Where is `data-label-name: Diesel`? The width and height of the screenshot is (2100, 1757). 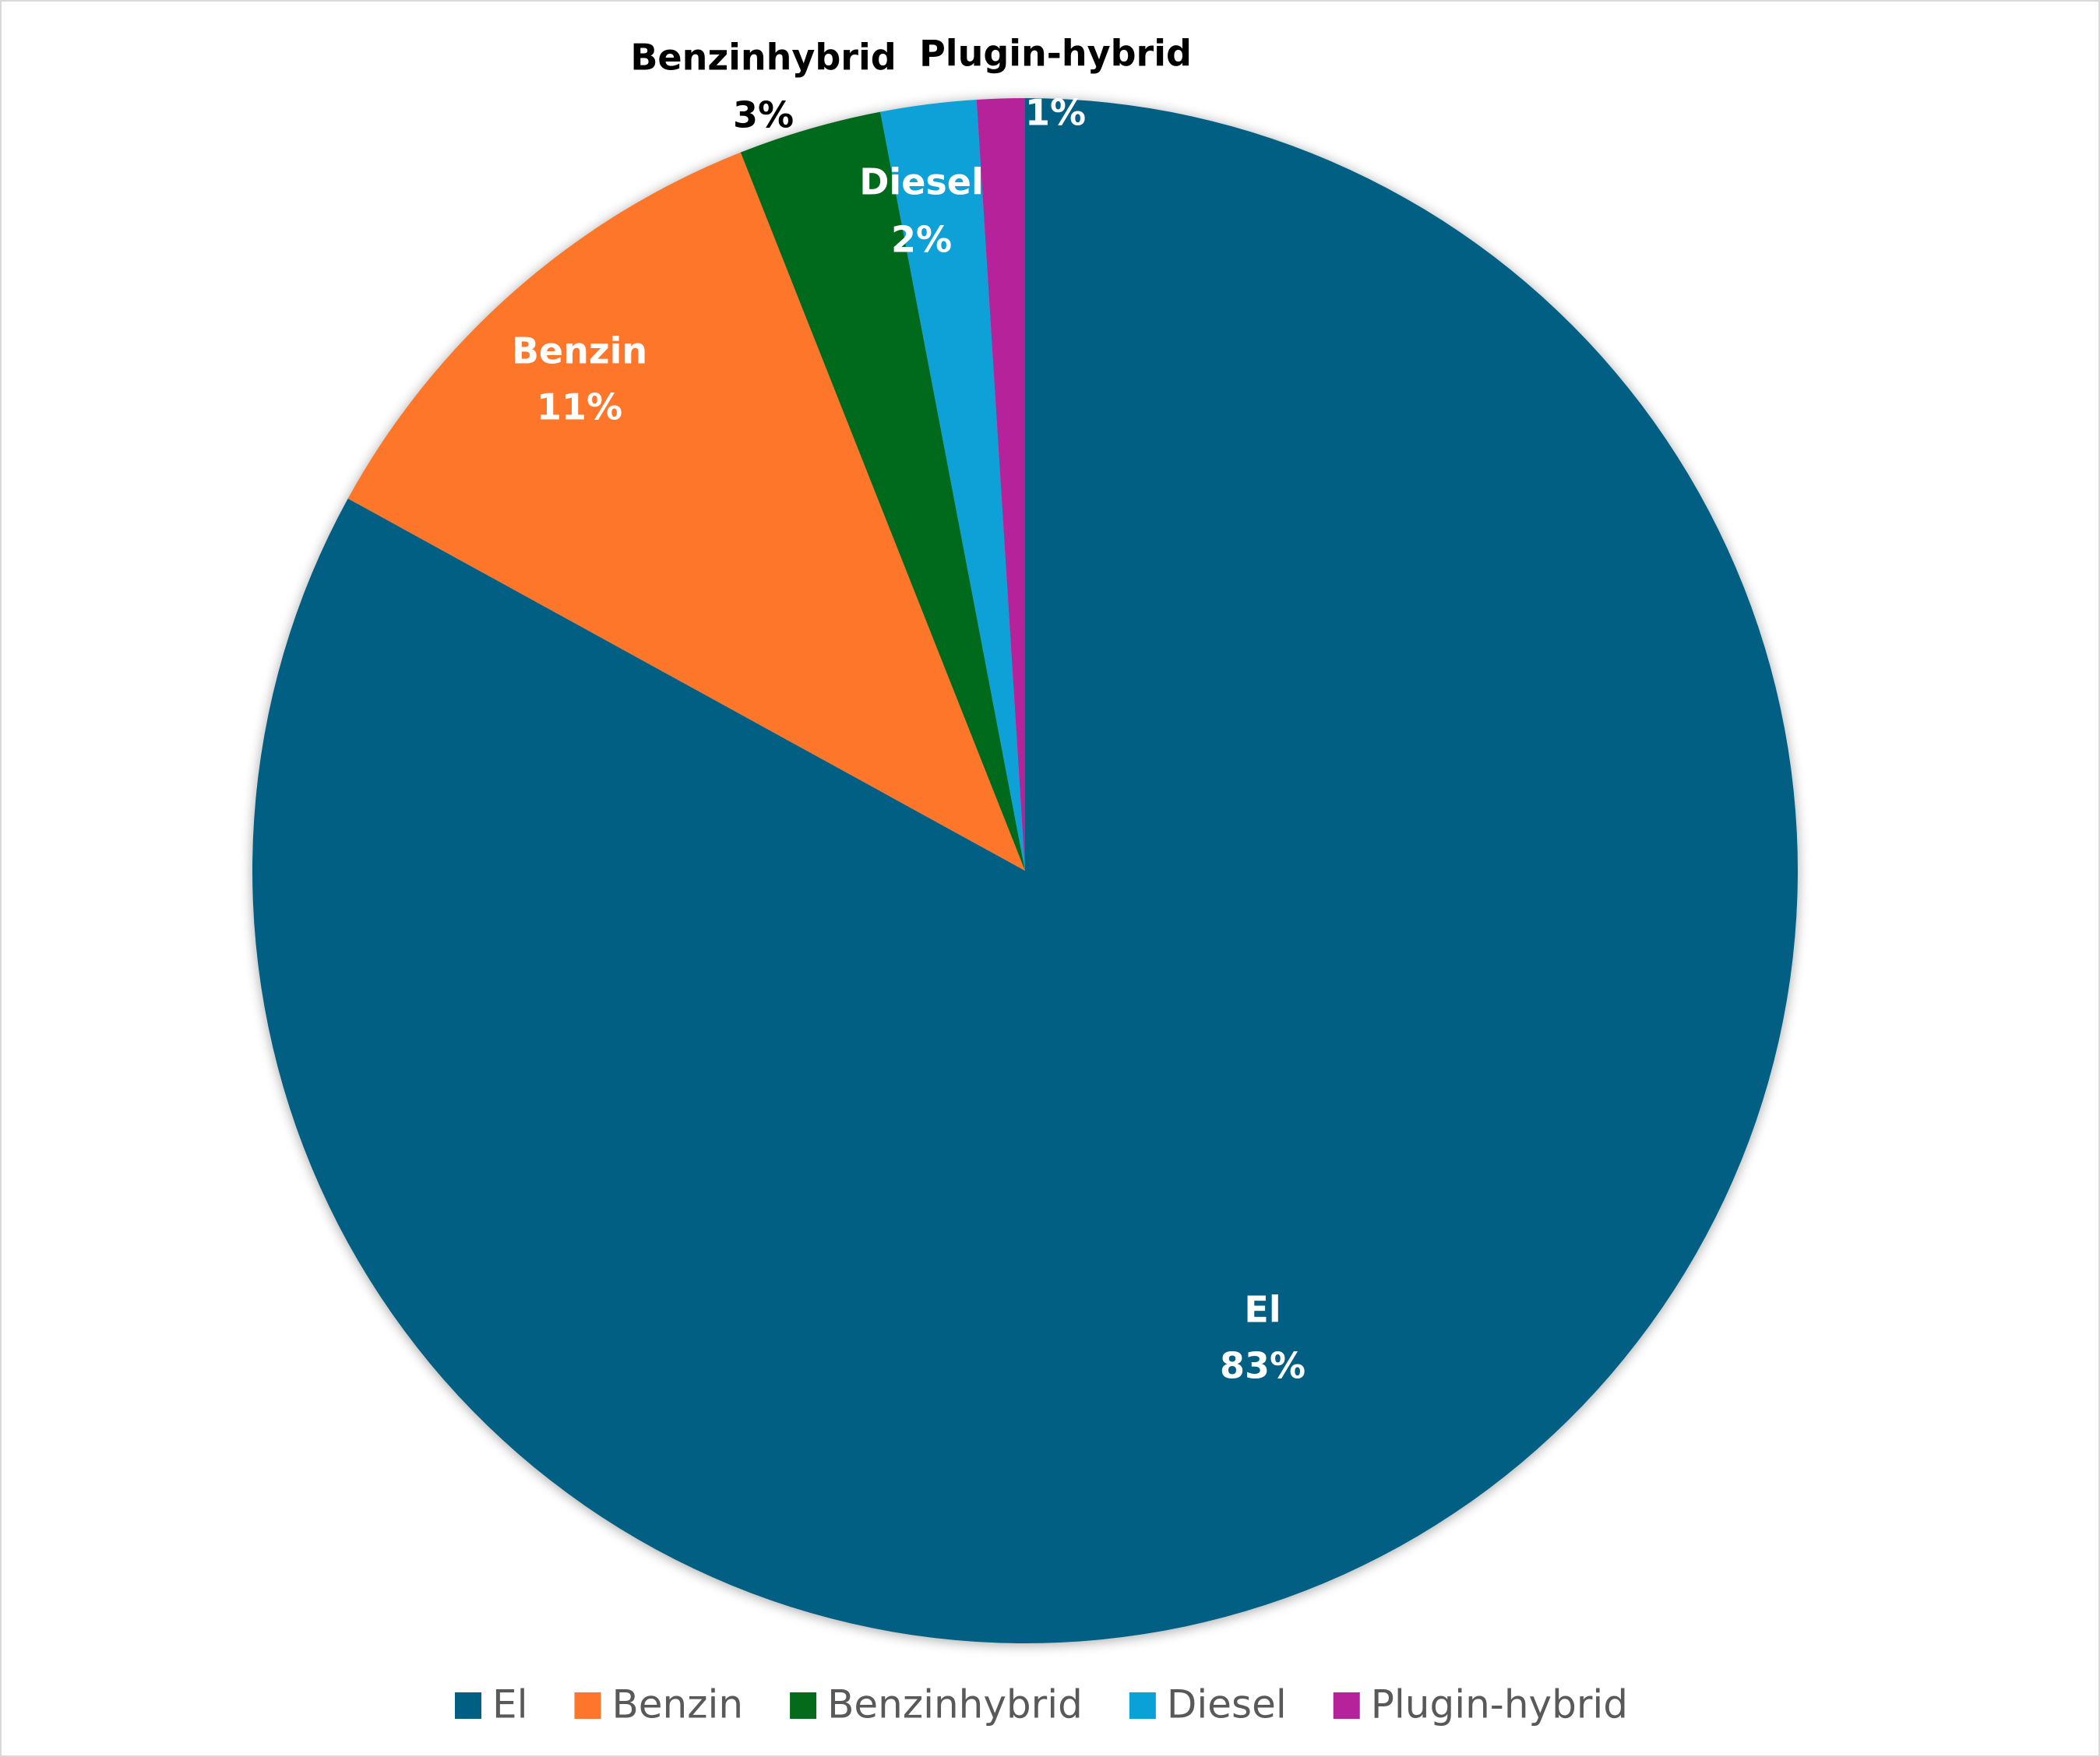 data-label-name: Diesel is located at coordinates (921, 182).